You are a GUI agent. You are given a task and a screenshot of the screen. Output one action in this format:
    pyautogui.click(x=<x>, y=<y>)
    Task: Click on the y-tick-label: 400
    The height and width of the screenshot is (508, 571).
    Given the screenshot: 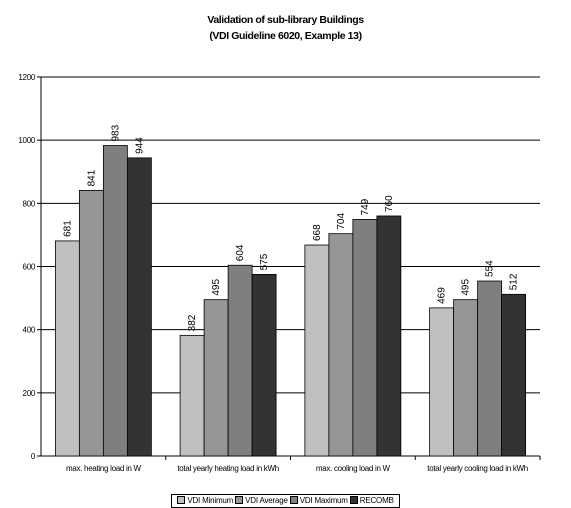 What is the action you would take?
    pyautogui.click(x=29, y=330)
    